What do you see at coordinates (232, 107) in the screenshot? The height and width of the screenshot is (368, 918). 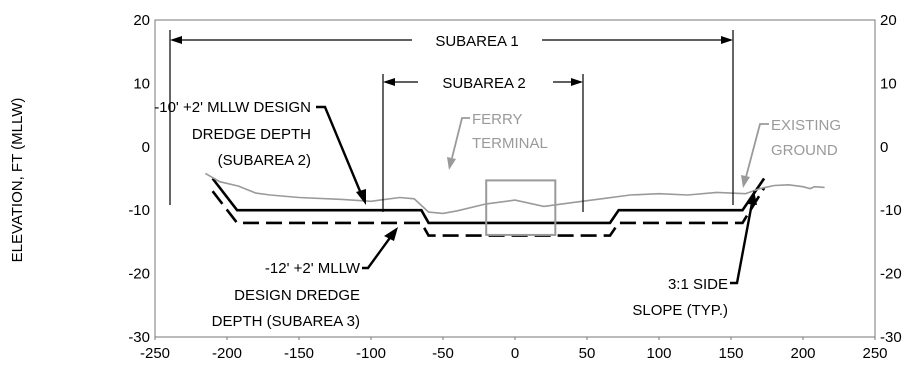 I see `design-depth-a-line-1: -10' +2' MLLW DESIGN` at bounding box center [232, 107].